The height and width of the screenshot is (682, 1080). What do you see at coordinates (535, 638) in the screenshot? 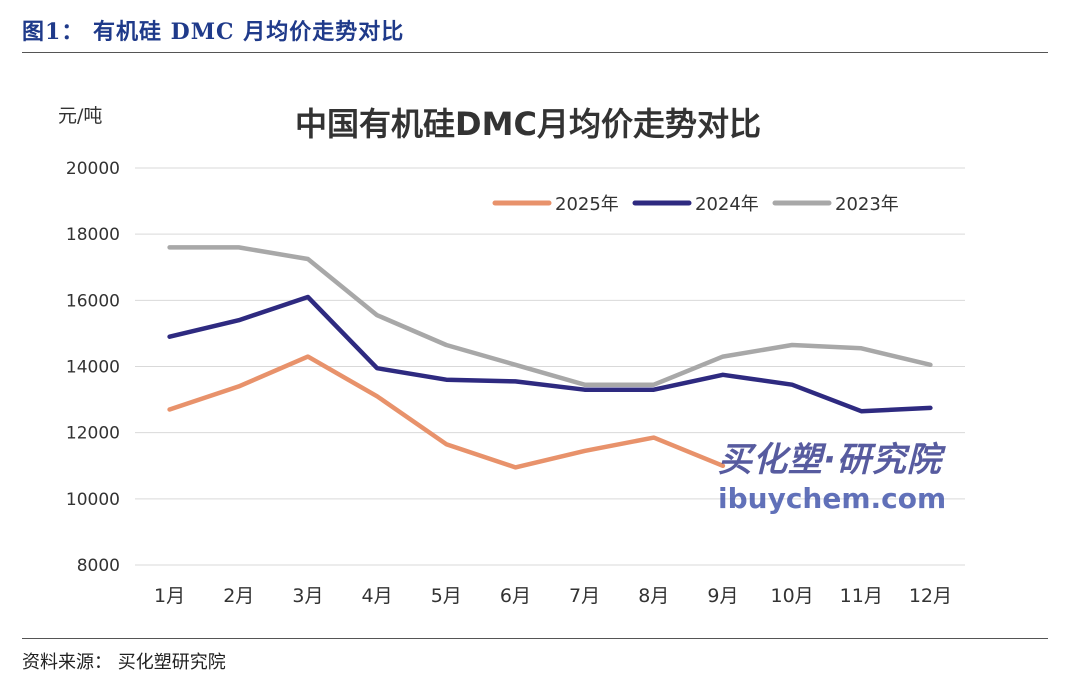
I see `footer-rule` at bounding box center [535, 638].